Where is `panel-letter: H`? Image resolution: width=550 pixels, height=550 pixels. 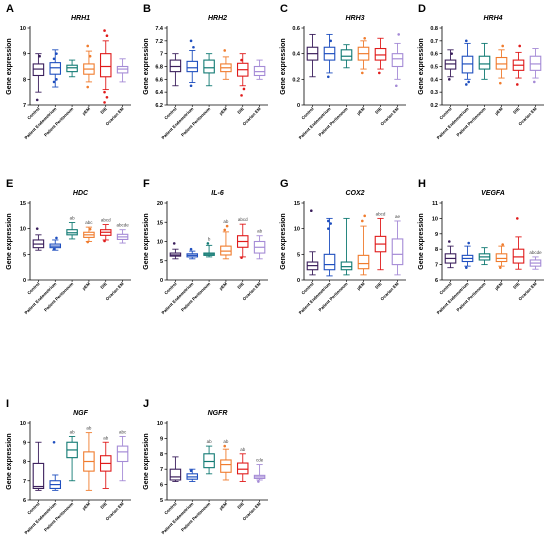 panel-letter: H is located at coordinates (422, 184).